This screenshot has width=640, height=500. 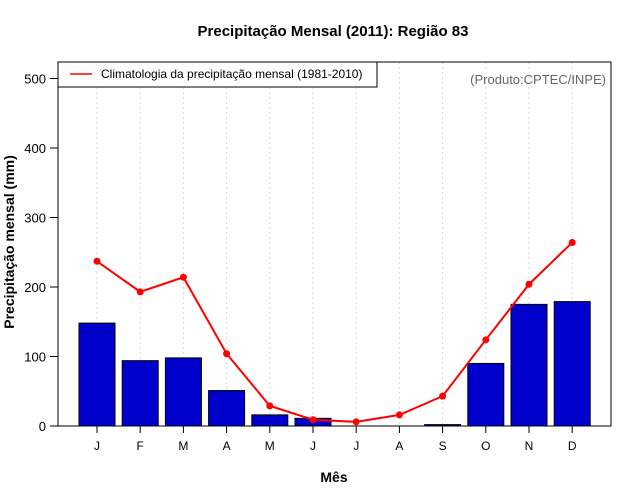 I want to click on x-axis-label: Mês, so click(x=333, y=477).